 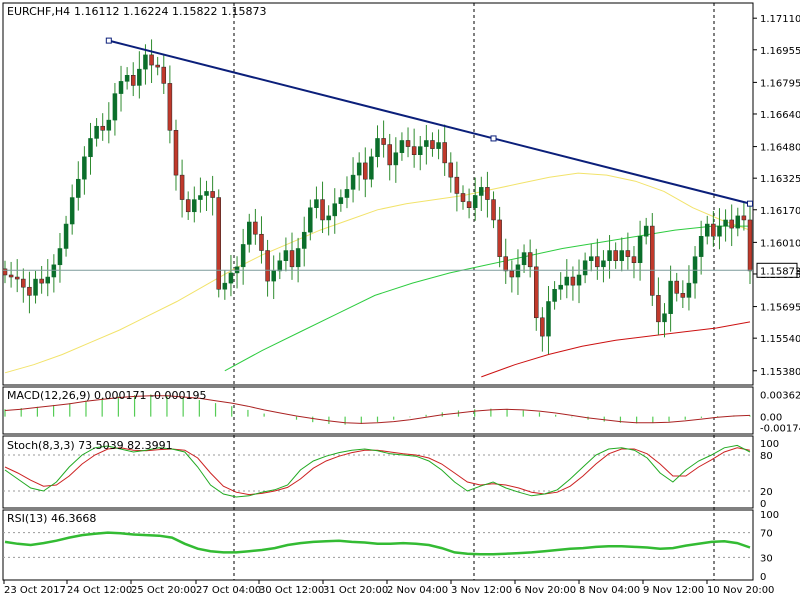 What do you see at coordinates (51, 518) in the screenshot?
I see `rsi-title: RSI(13) 46.3668` at bounding box center [51, 518].